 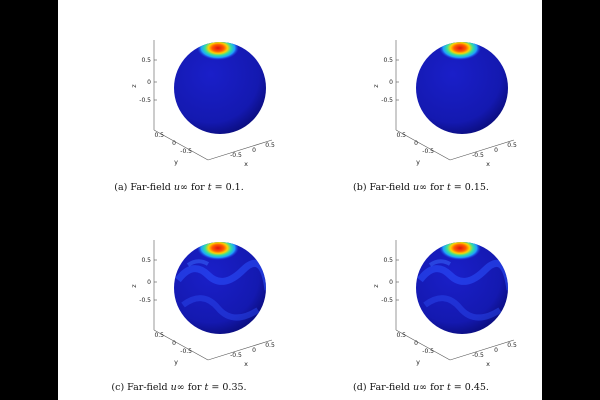 What do you see at coordinates (421, 187) in the screenshot?
I see `caption-b: (b) Far-field u∞ for t = 0.15.` at bounding box center [421, 187].